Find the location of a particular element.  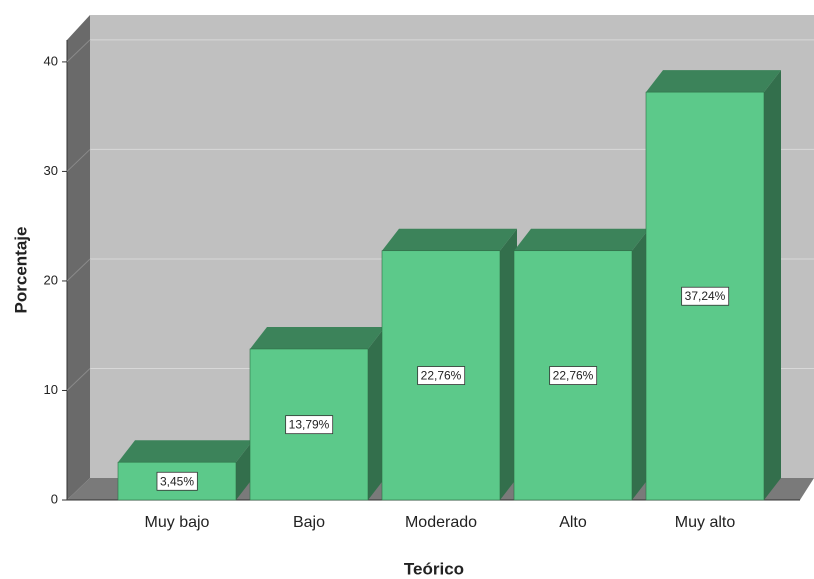

x-axis-title: Teórico is located at coordinates (434, 568).